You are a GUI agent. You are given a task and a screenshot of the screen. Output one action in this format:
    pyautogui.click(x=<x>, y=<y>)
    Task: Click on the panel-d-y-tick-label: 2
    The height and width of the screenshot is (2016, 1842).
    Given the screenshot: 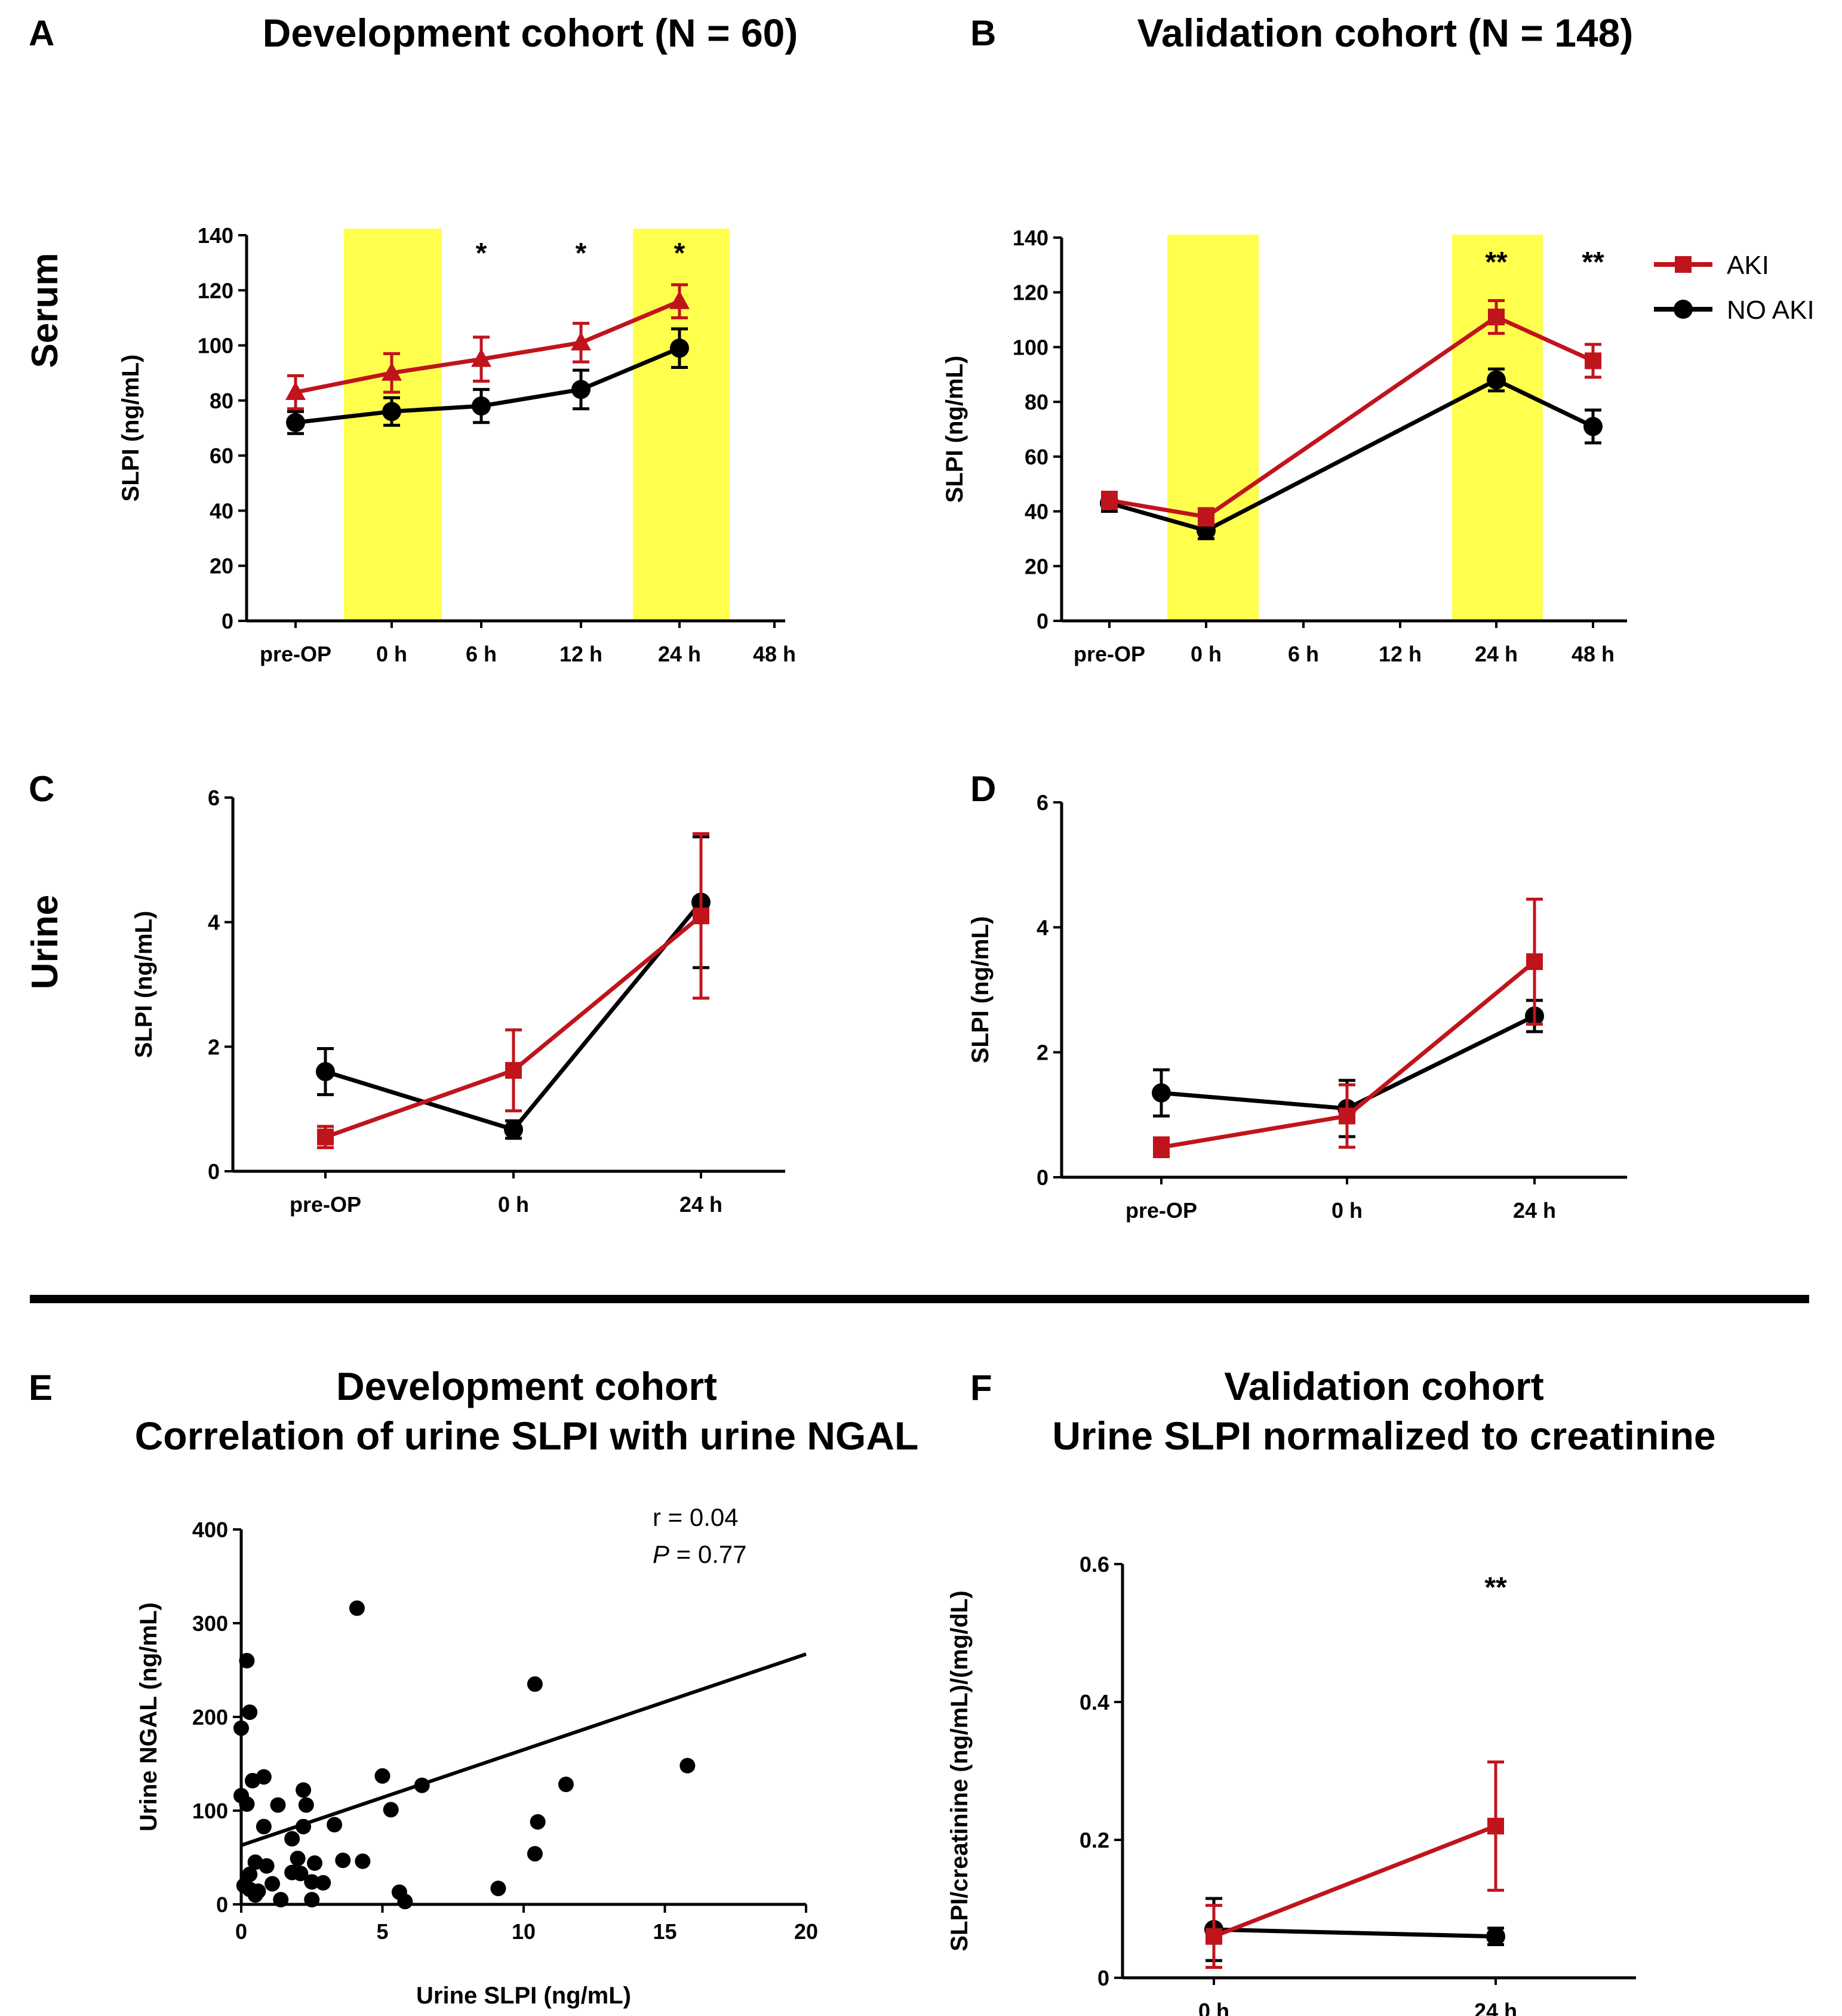 What is the action you would take?
    pyautogui.click(x=1042, y=1053)
    